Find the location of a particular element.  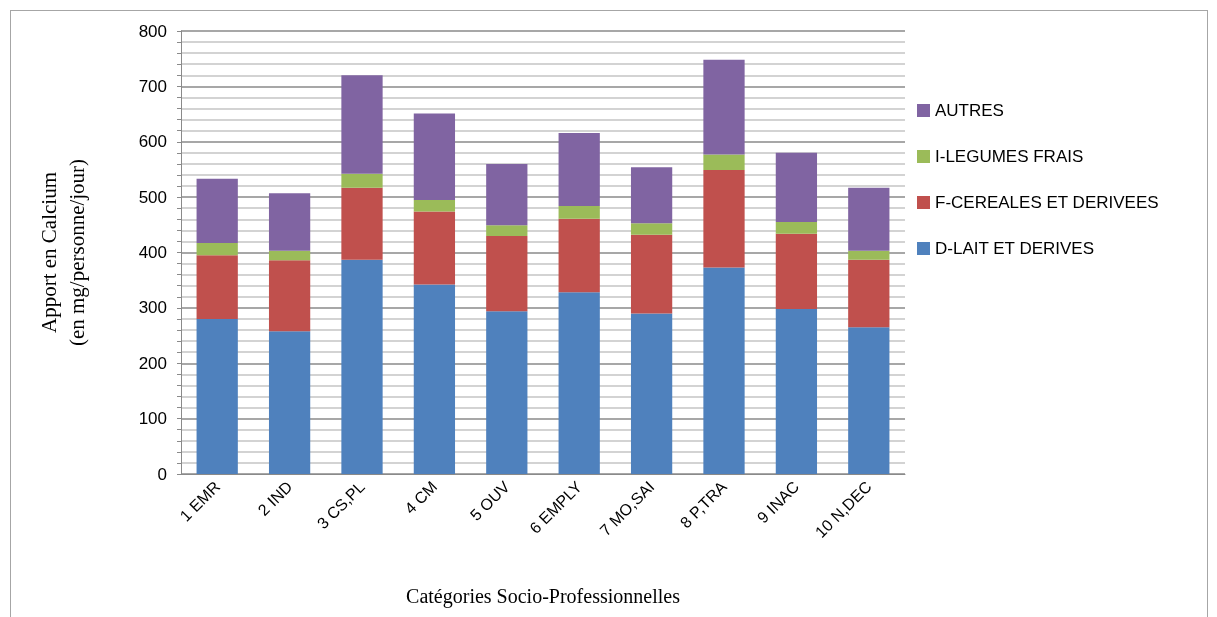

legend-label: F-CEREALES ET DERIVEES is located at coordinates (1047, 202).